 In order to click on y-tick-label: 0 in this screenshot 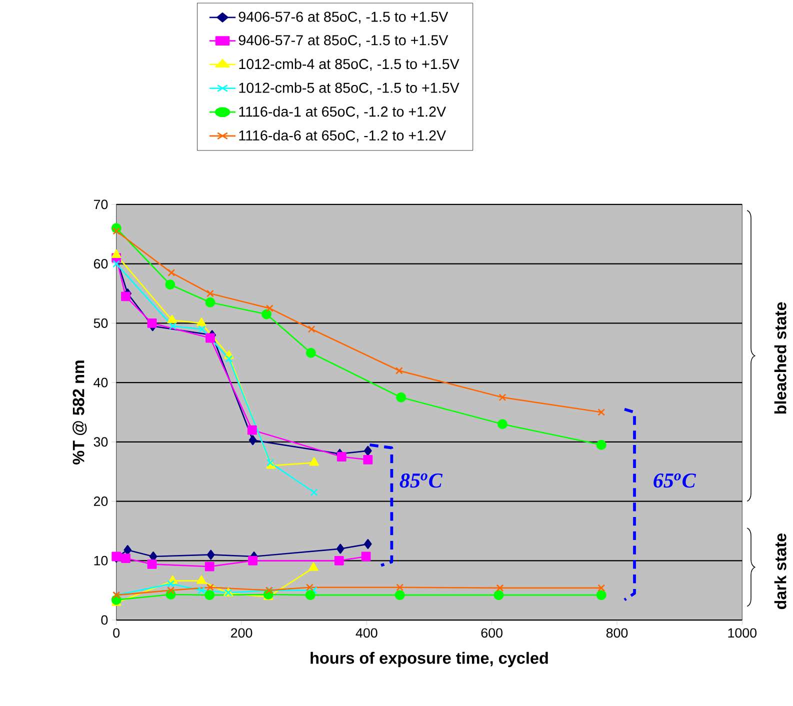, I will do `click(104, 620)`.